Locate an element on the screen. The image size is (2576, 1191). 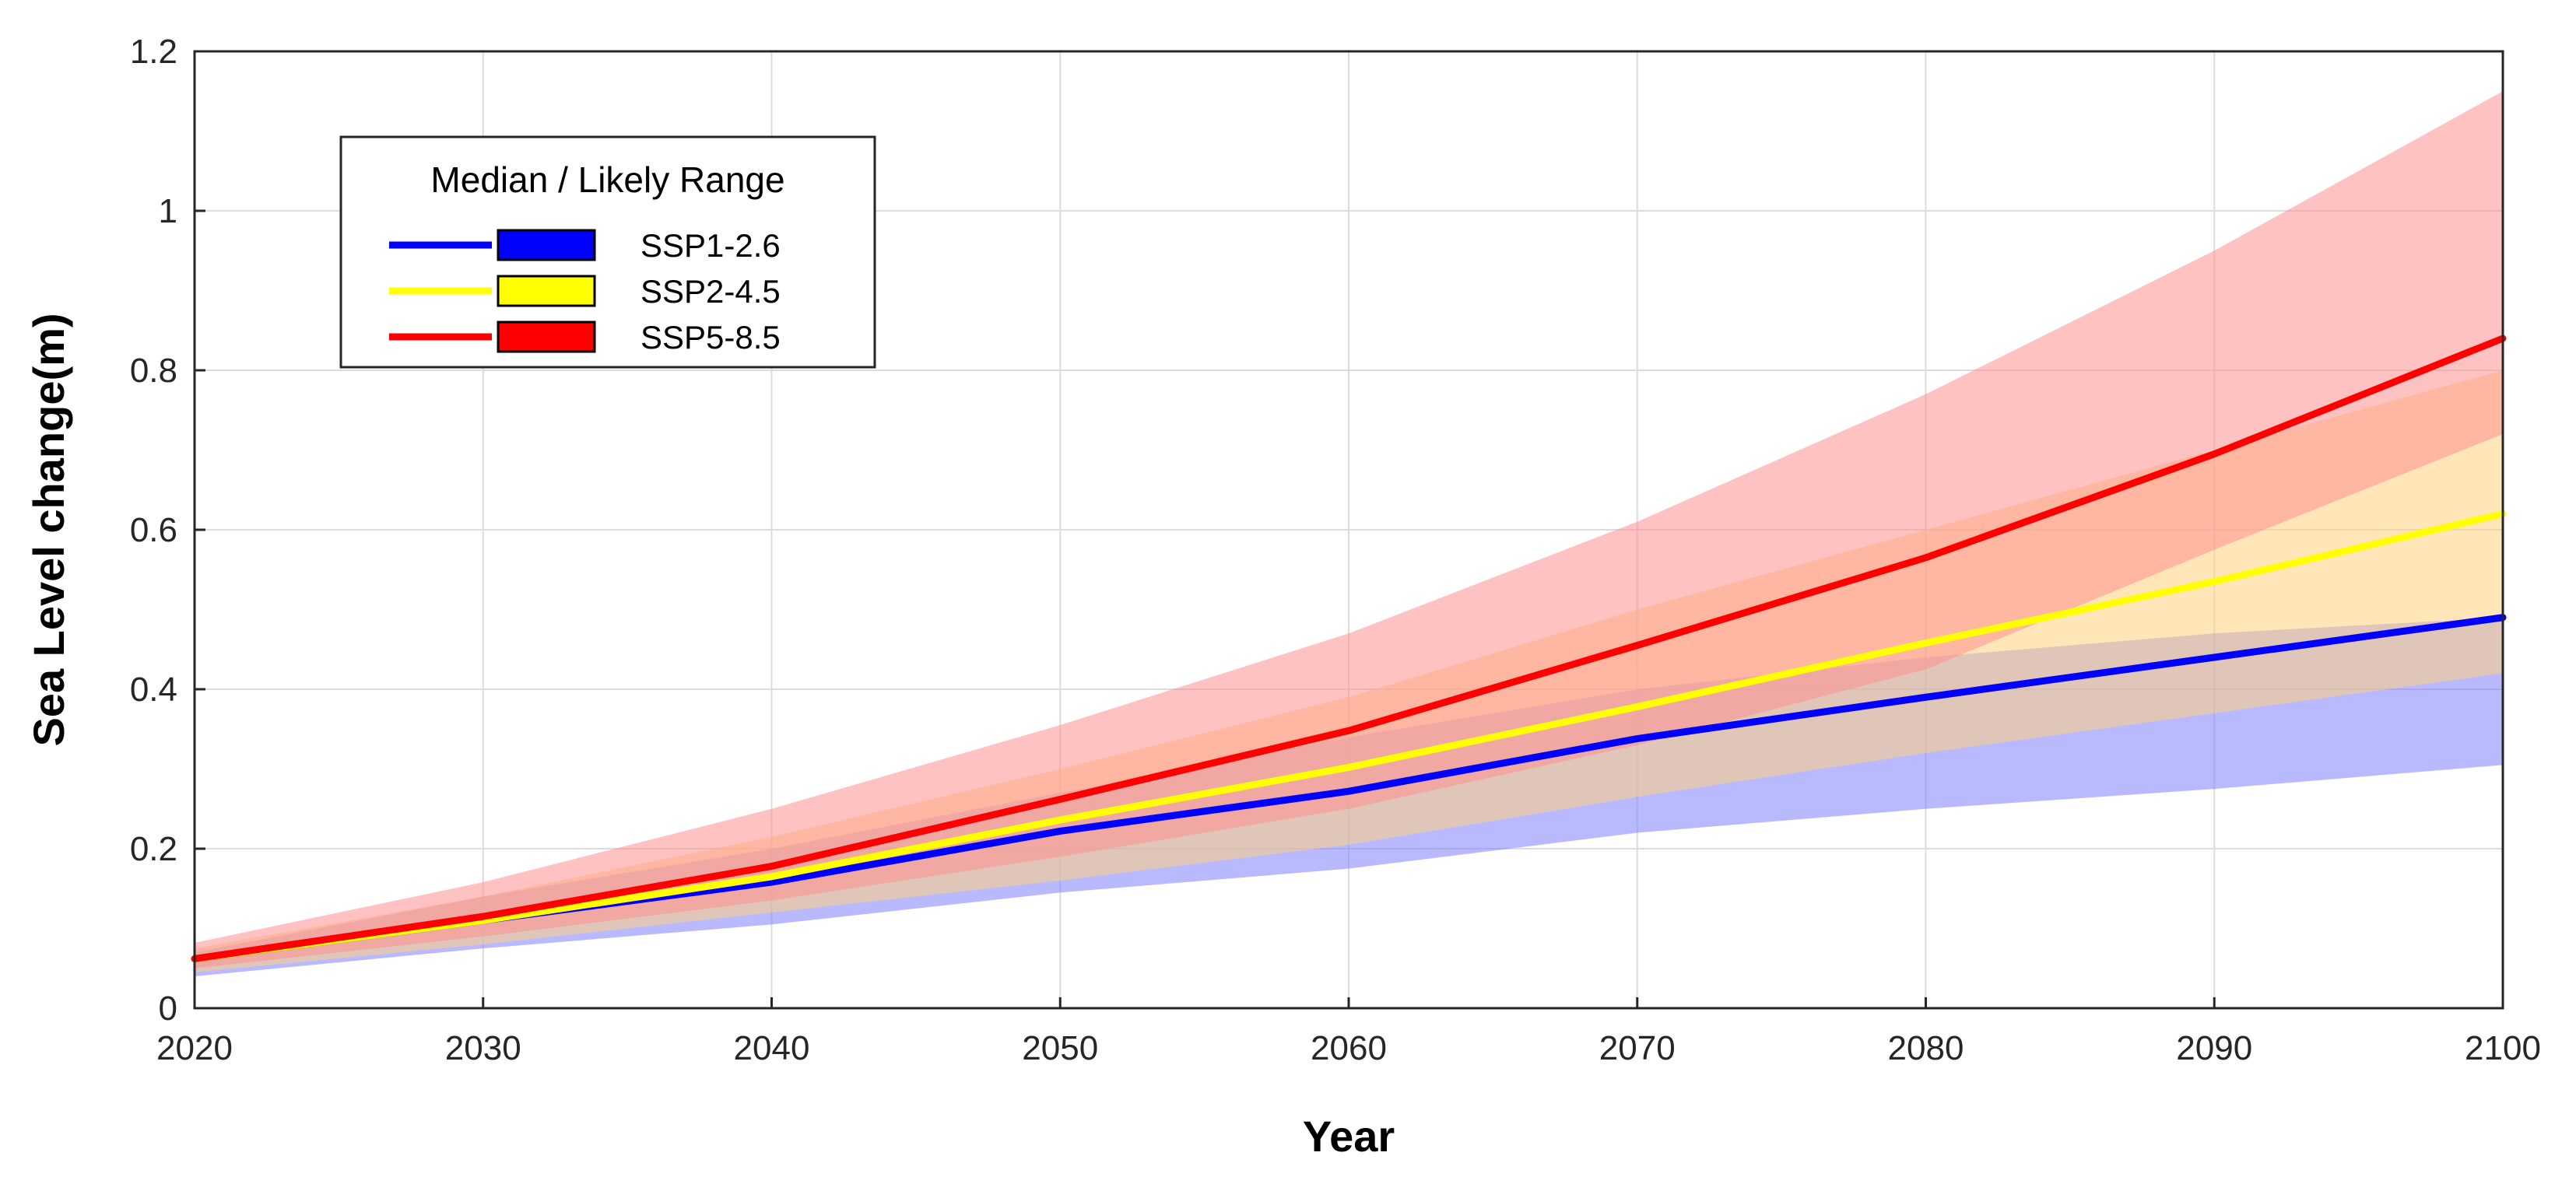
y-tick-label-0.8: 0.8 is located at coordinates (154, 371).